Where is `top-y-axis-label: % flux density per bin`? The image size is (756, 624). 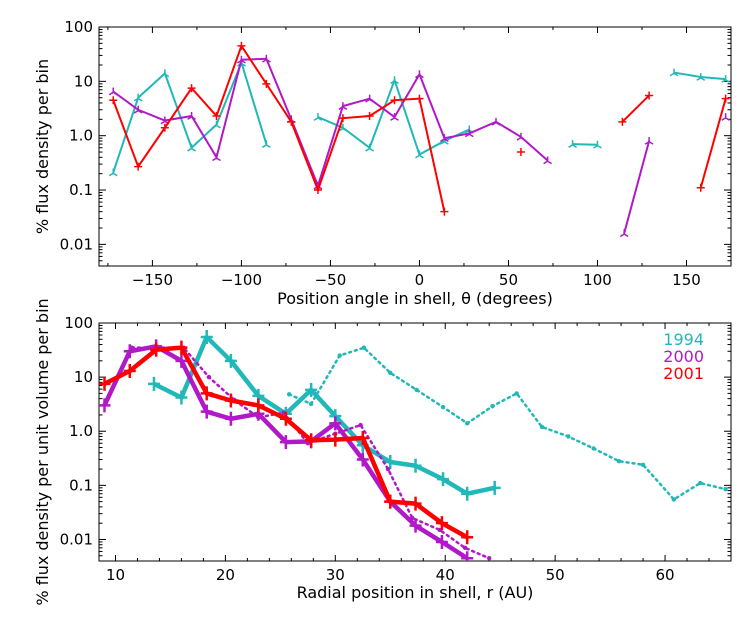
top-y-axis-label: % flux density per bin is located at coordinates (42, 146).